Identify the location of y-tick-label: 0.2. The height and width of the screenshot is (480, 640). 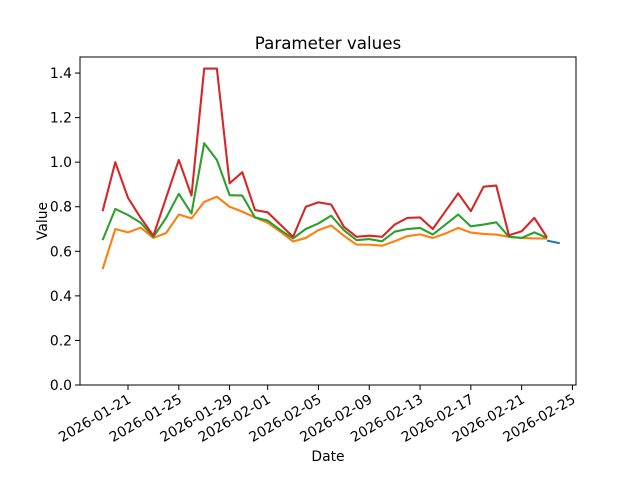
(61, 341).